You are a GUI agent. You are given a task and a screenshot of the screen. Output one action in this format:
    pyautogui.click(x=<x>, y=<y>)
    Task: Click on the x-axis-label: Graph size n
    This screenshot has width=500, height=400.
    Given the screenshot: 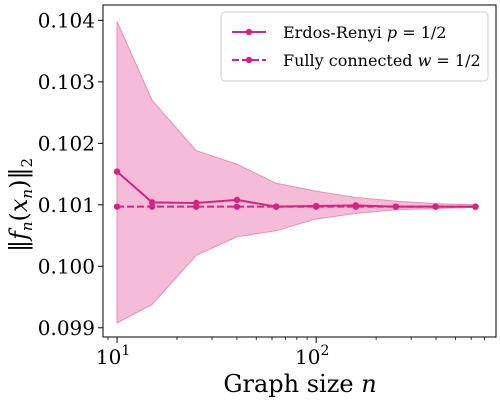 What is the action you would take?
    pyautogui.click(x=299, y=384)
    